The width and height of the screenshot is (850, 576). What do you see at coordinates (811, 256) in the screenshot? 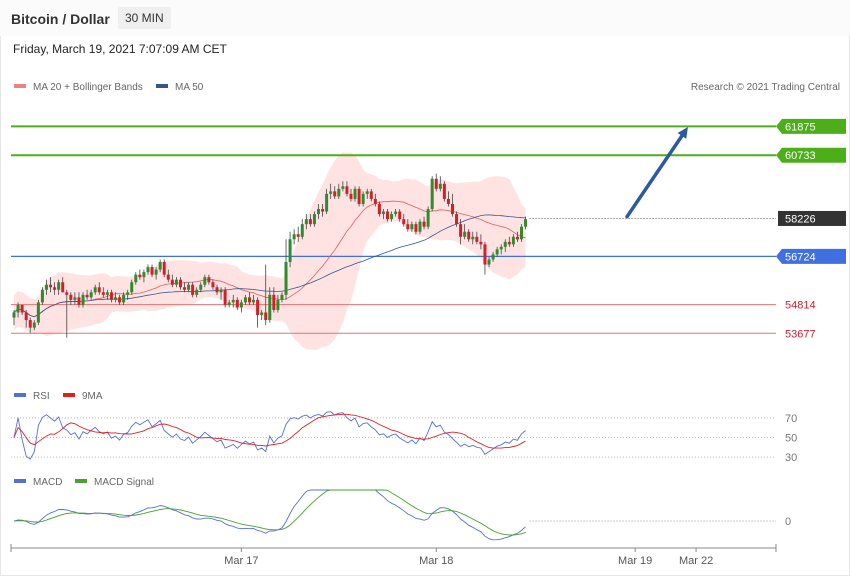
I see `level-56724-tag` at bounding box center [811, 256].